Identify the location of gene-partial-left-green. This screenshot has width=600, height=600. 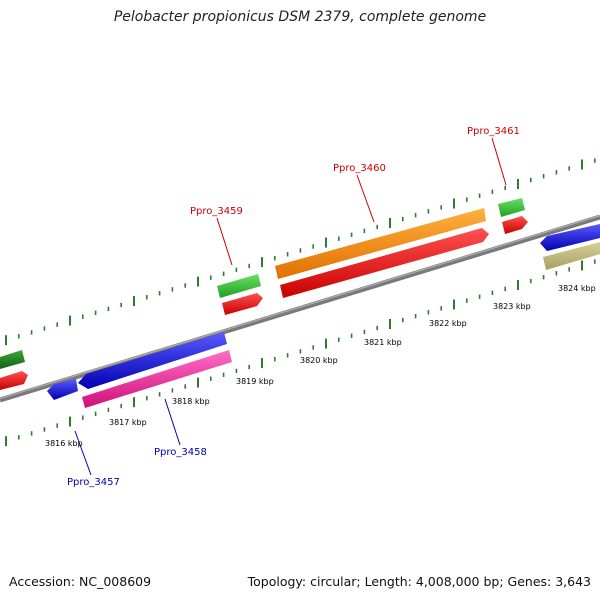
(12, 359).